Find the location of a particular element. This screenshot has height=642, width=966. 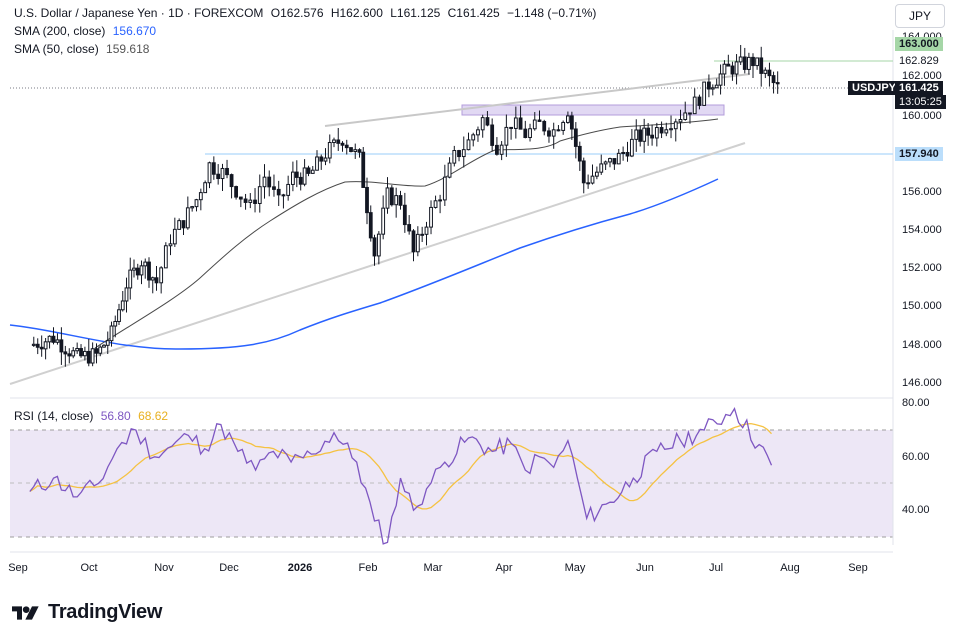

rsi-ma-line is located at coordinates (400, 466).